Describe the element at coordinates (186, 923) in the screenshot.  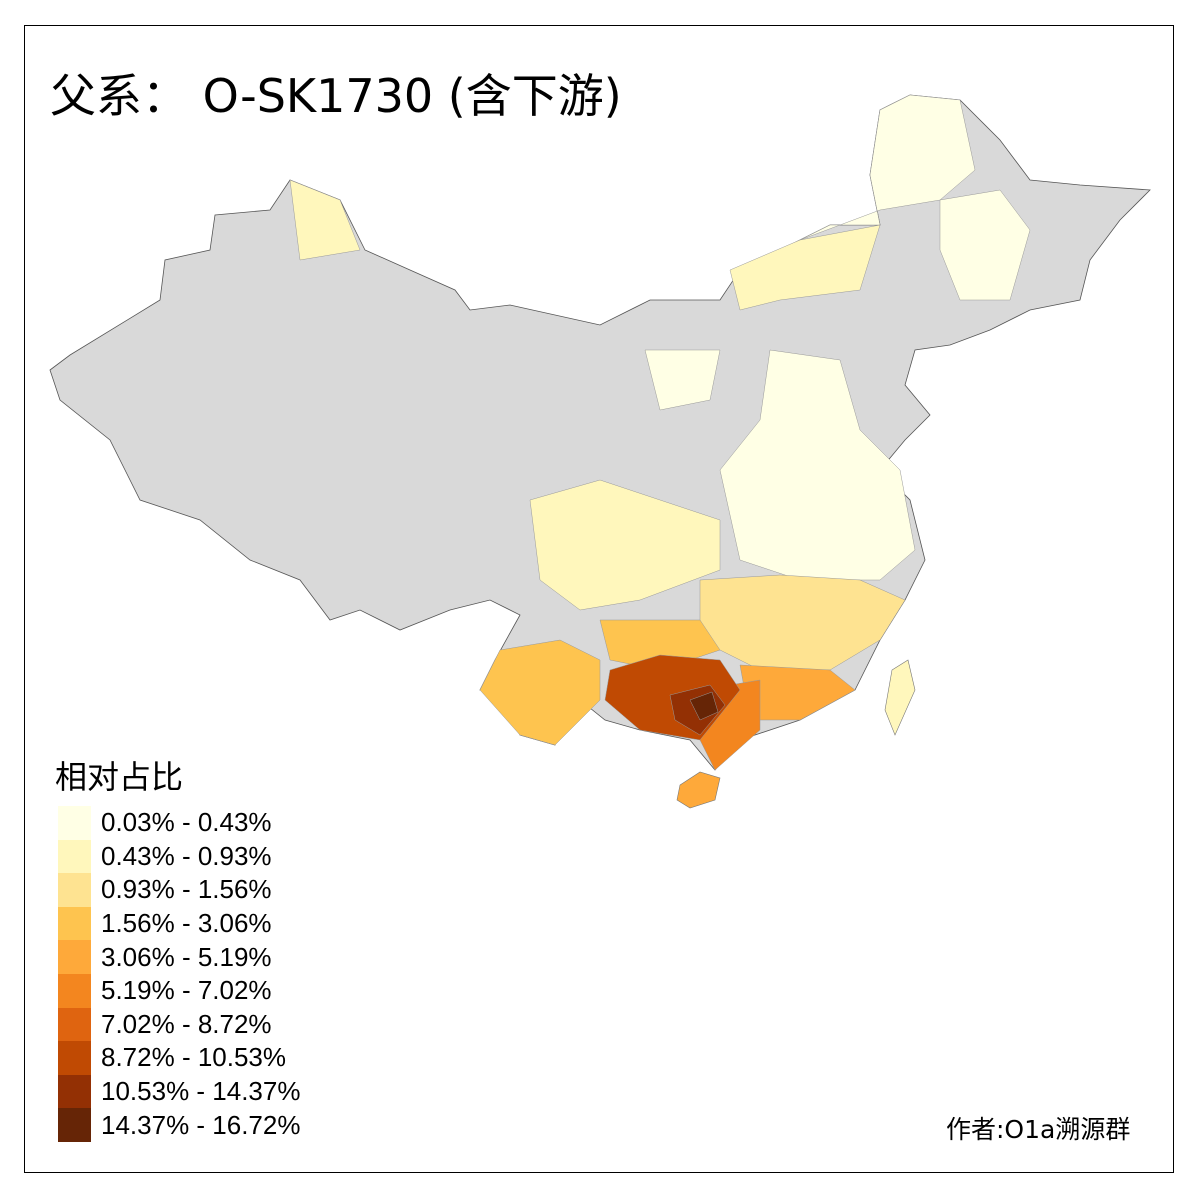
I see `legend-label: 1.56% - 3.06%` at that location.